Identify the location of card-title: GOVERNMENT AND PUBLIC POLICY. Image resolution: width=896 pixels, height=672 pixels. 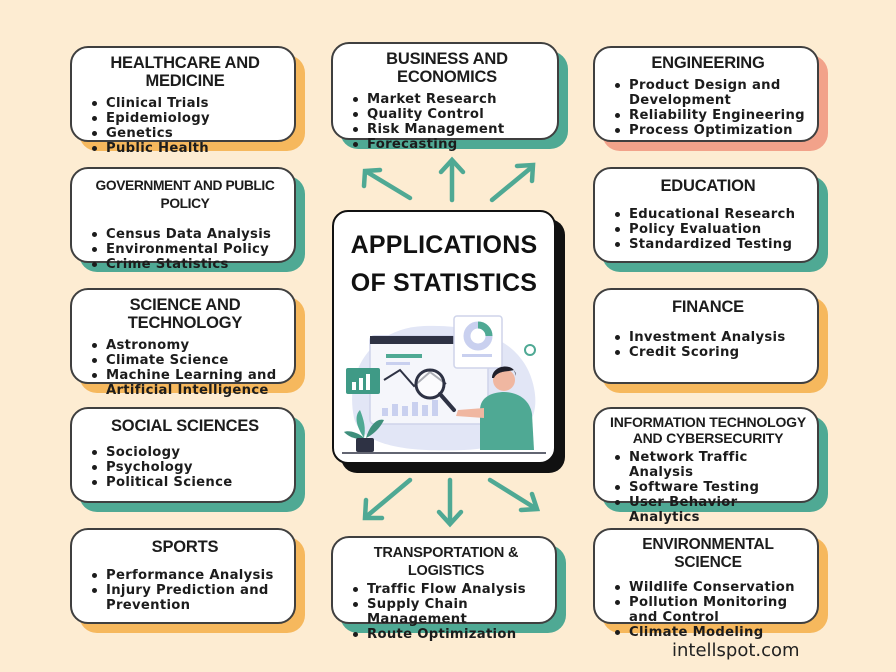
(185, 194).